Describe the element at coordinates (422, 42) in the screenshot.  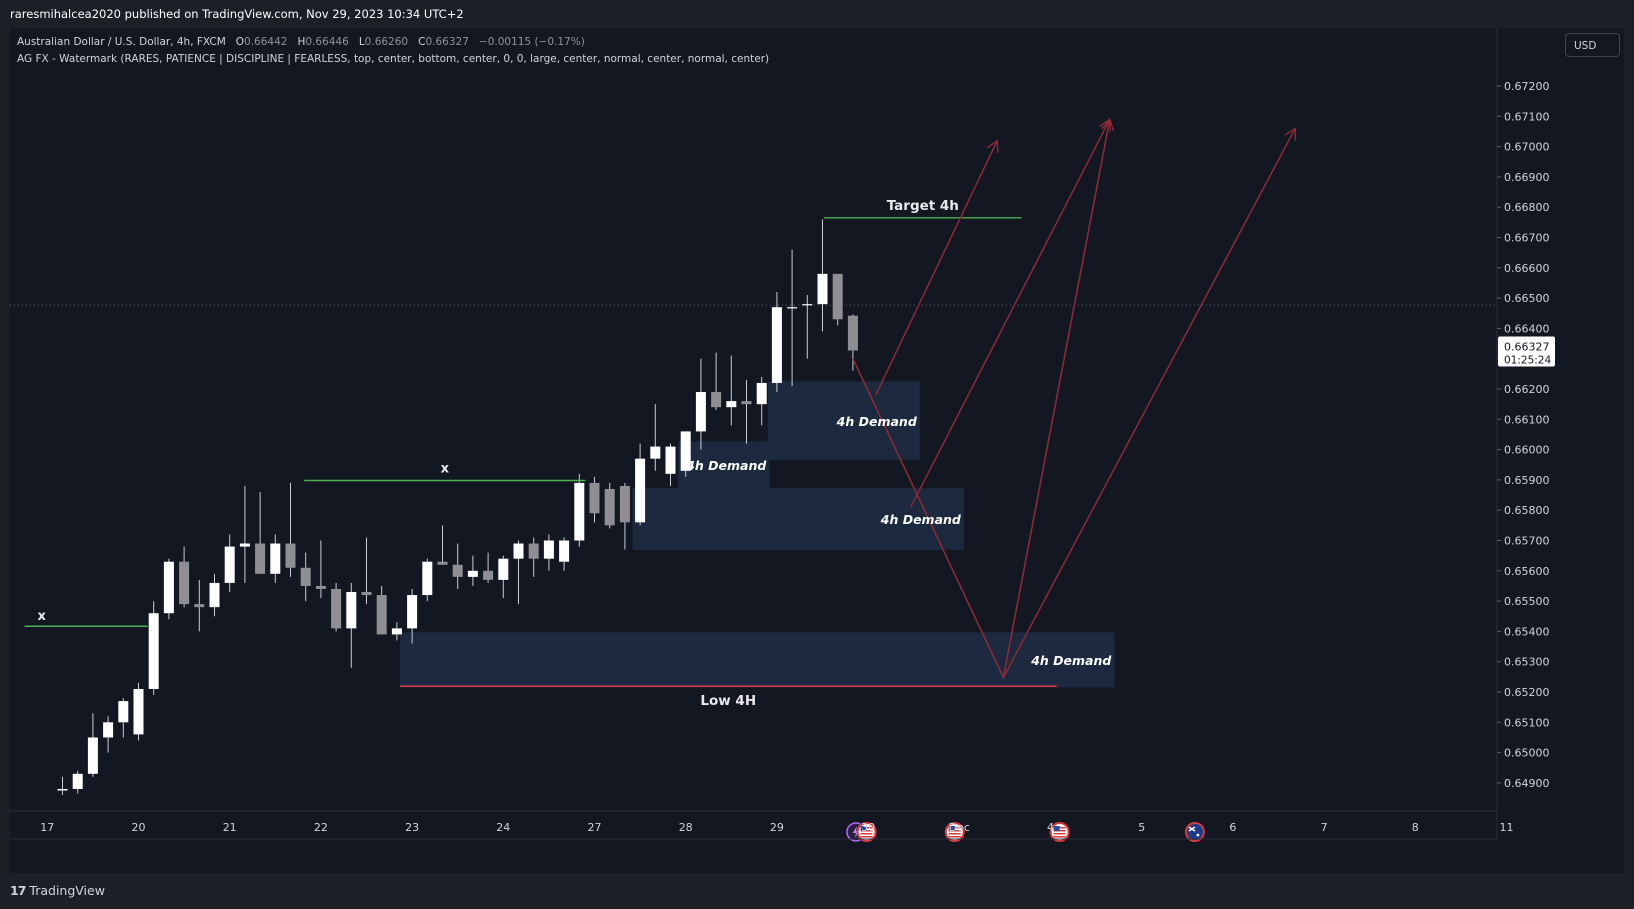
I see `close-label: C` at that location.